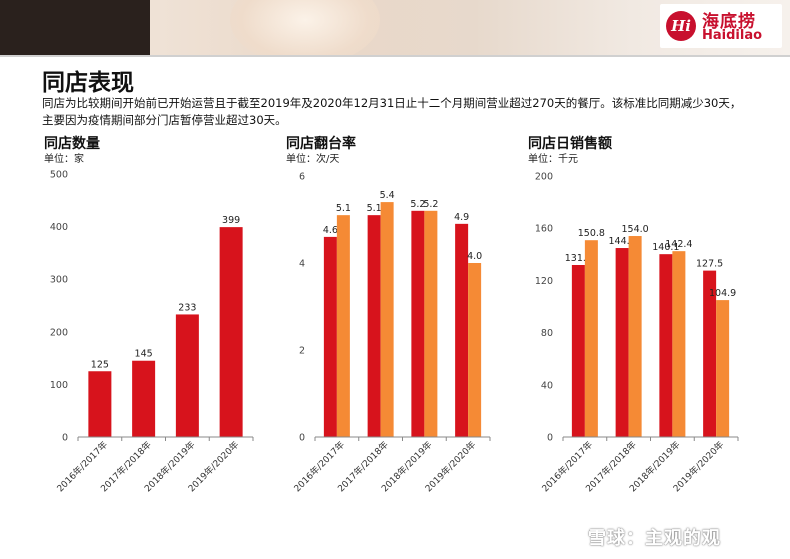 The height and width of the screenshot is (559, 790). I want to click on data-label: 4.6, so click(330, 230).